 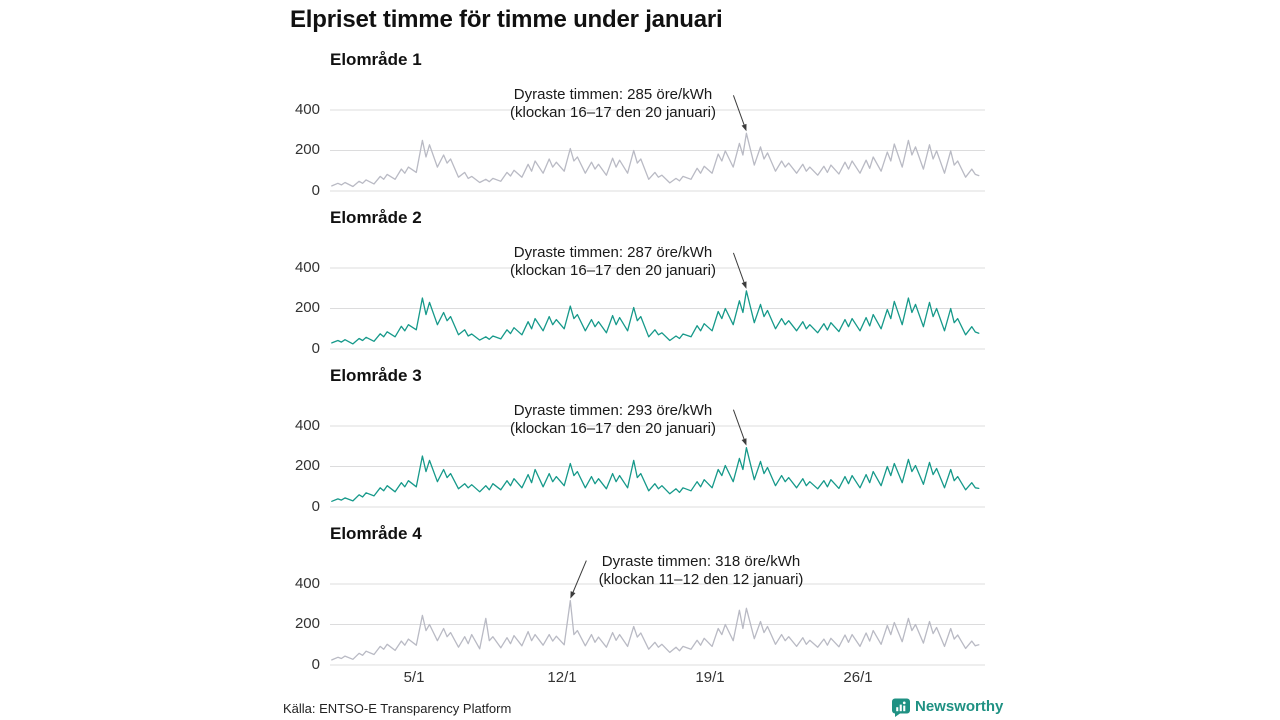 I want to click on page-title: Elpriset timme för timme under januari, so click(x=506, y=19).